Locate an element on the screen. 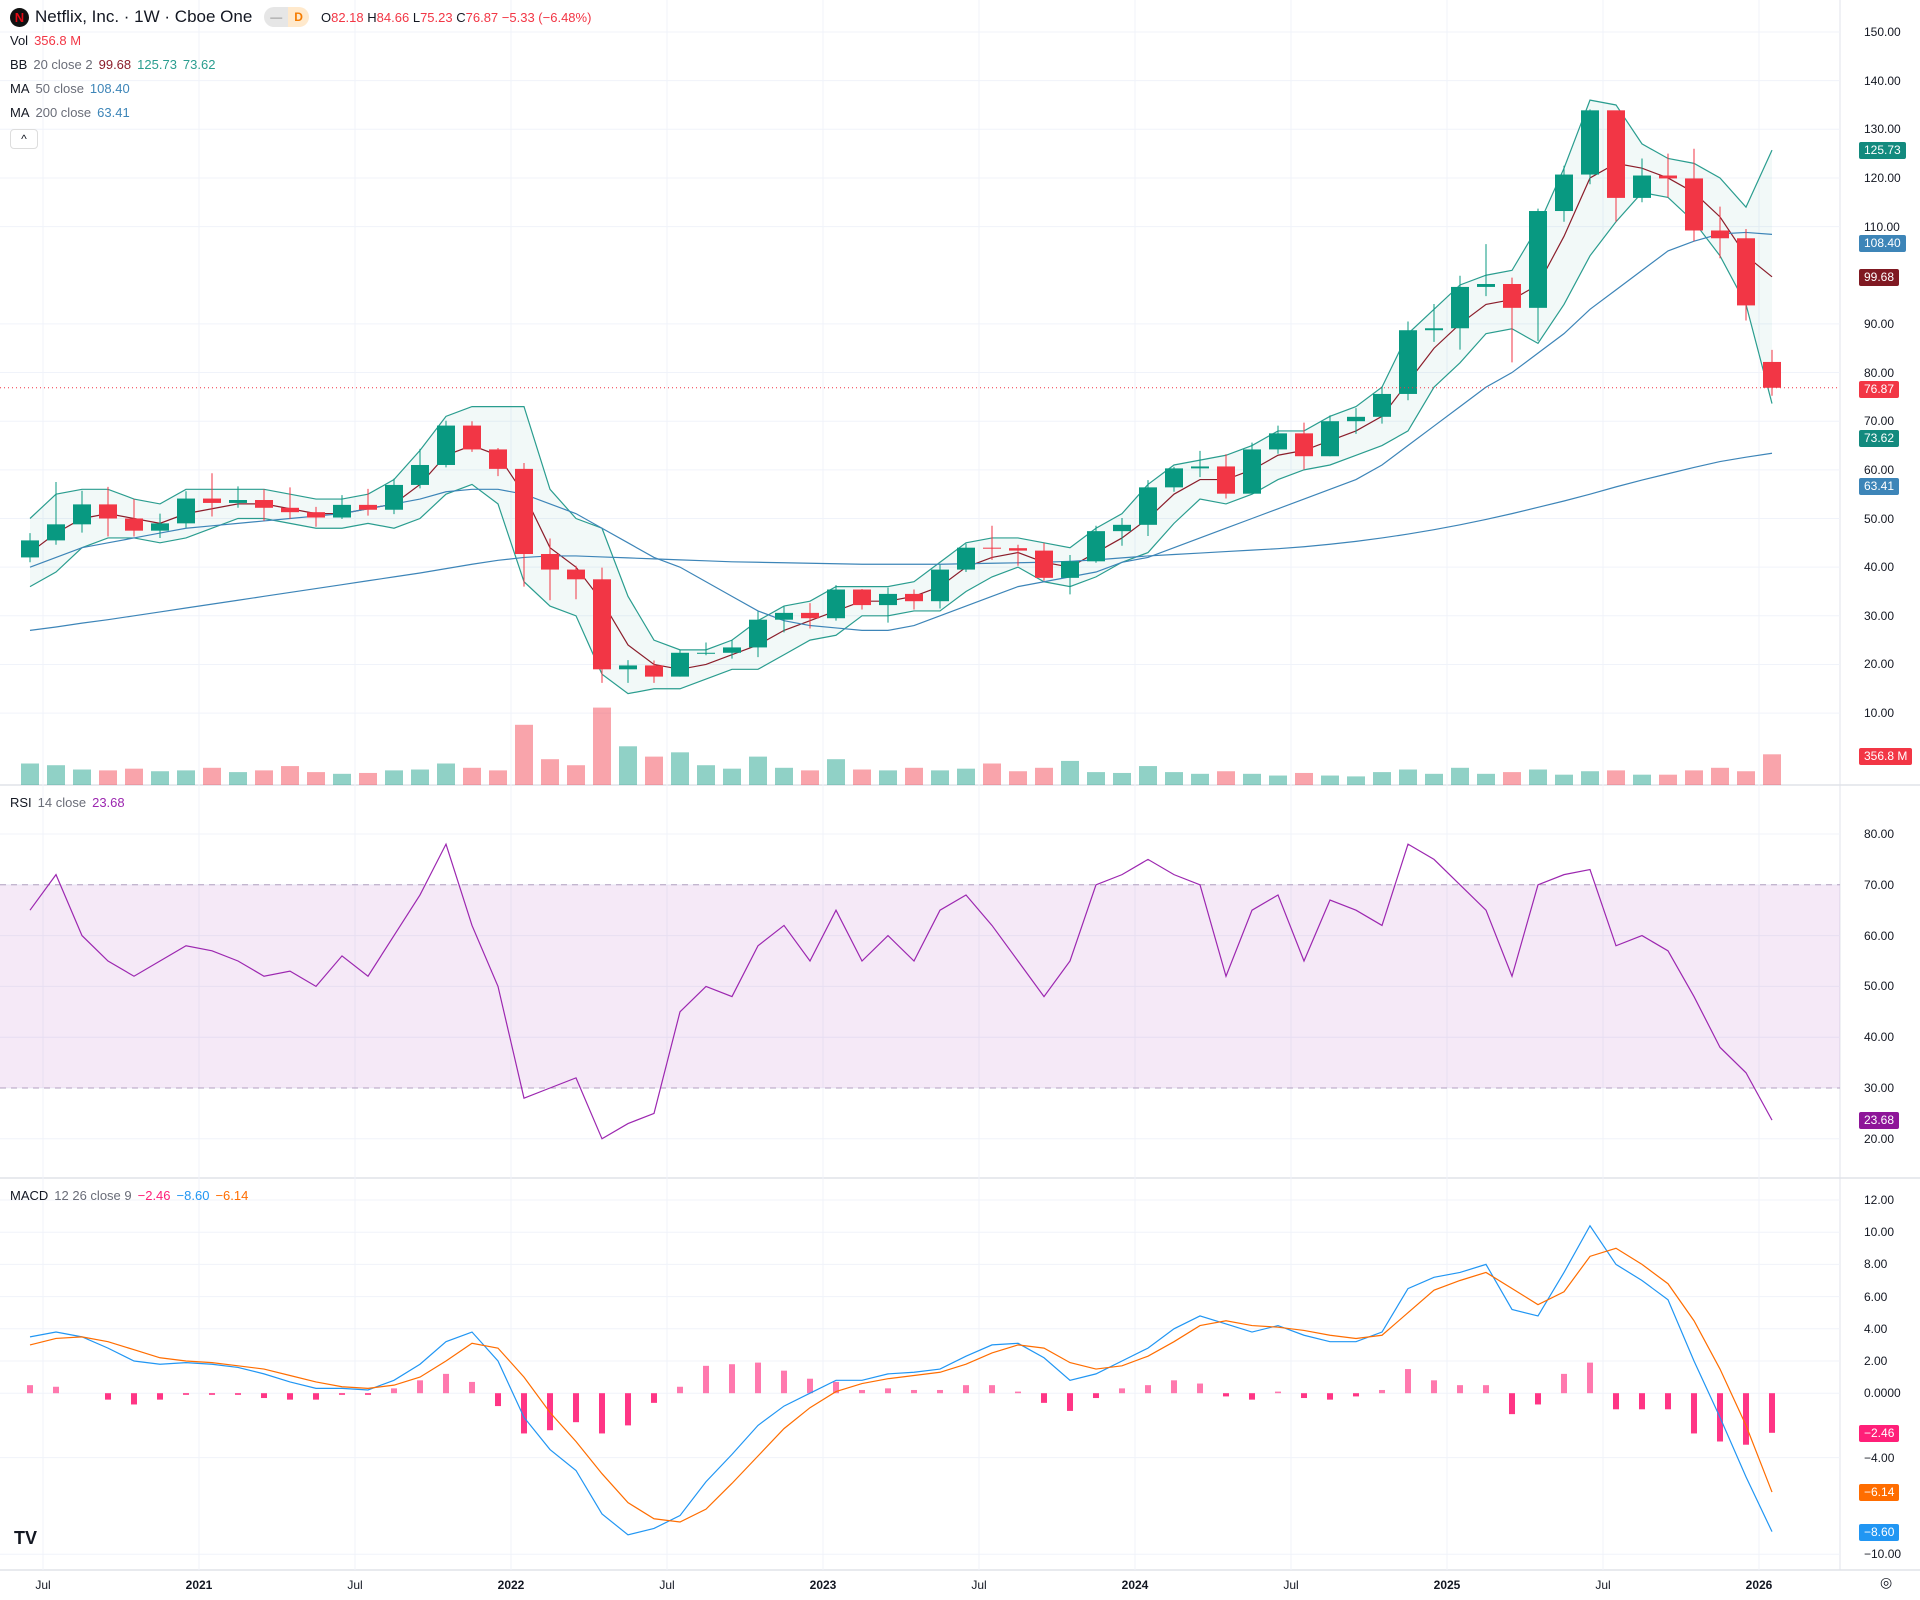 Image resolution: width=1920 pixels, height=1600 pixels. legend-value: 23.68 is located at coordinates (108, 802).